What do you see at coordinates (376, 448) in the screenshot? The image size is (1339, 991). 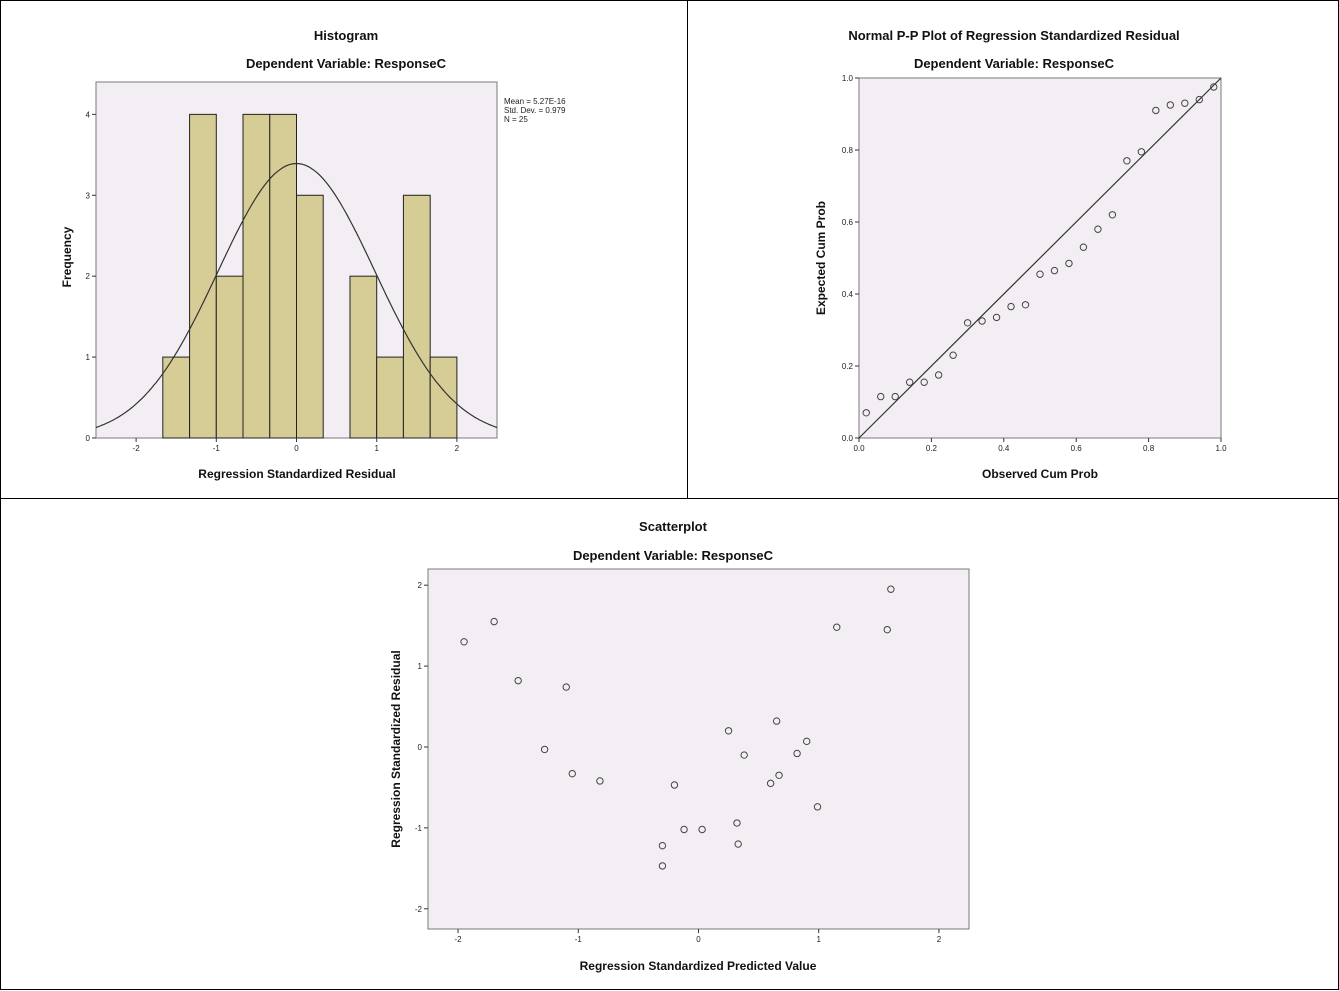 I see `histogram-x-tick-label: 1` at bounding box center [376, 448].